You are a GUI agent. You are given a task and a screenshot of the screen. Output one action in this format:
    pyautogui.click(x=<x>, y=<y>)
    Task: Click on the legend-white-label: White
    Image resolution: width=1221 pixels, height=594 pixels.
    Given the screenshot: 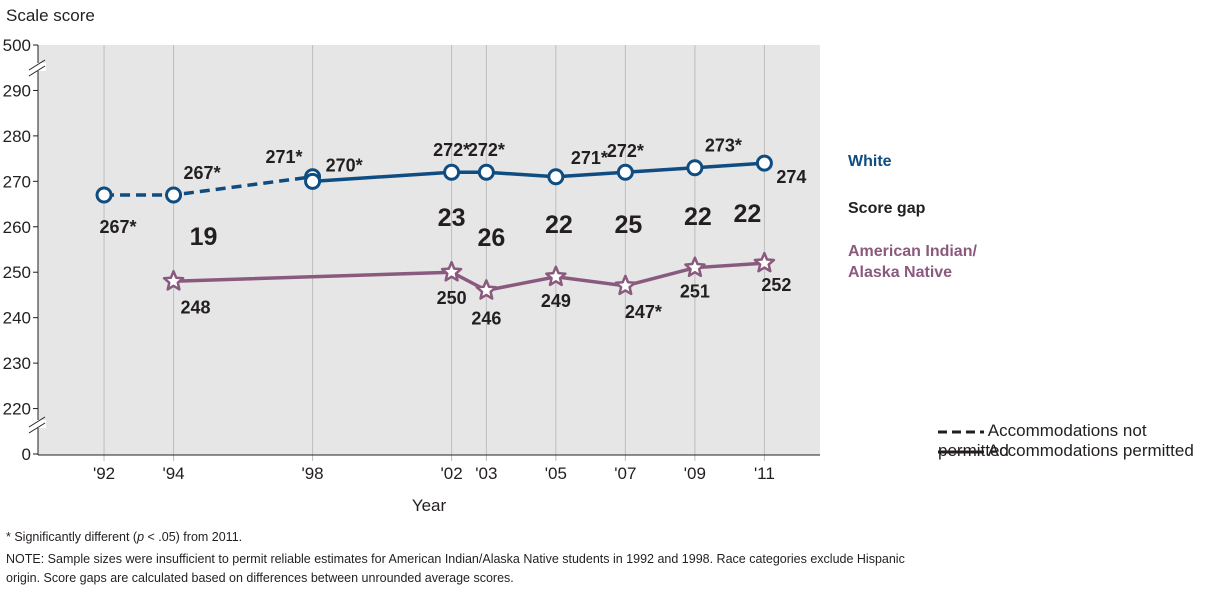 What is the action you would take?
    pyautogui.click(x=870, y=161)
    